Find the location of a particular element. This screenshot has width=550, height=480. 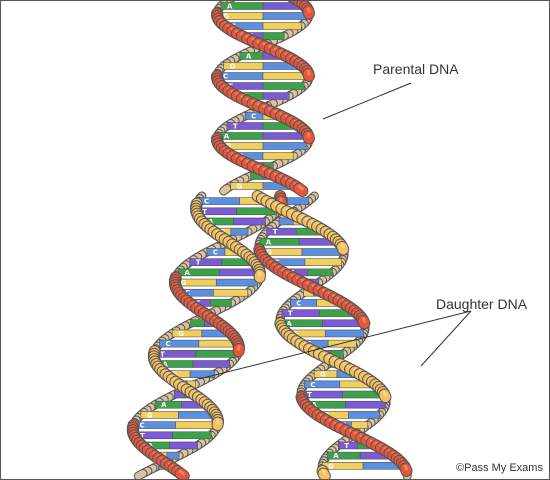

copyright-credit: ©Pass My Exams is located at coordinates (499, 468).